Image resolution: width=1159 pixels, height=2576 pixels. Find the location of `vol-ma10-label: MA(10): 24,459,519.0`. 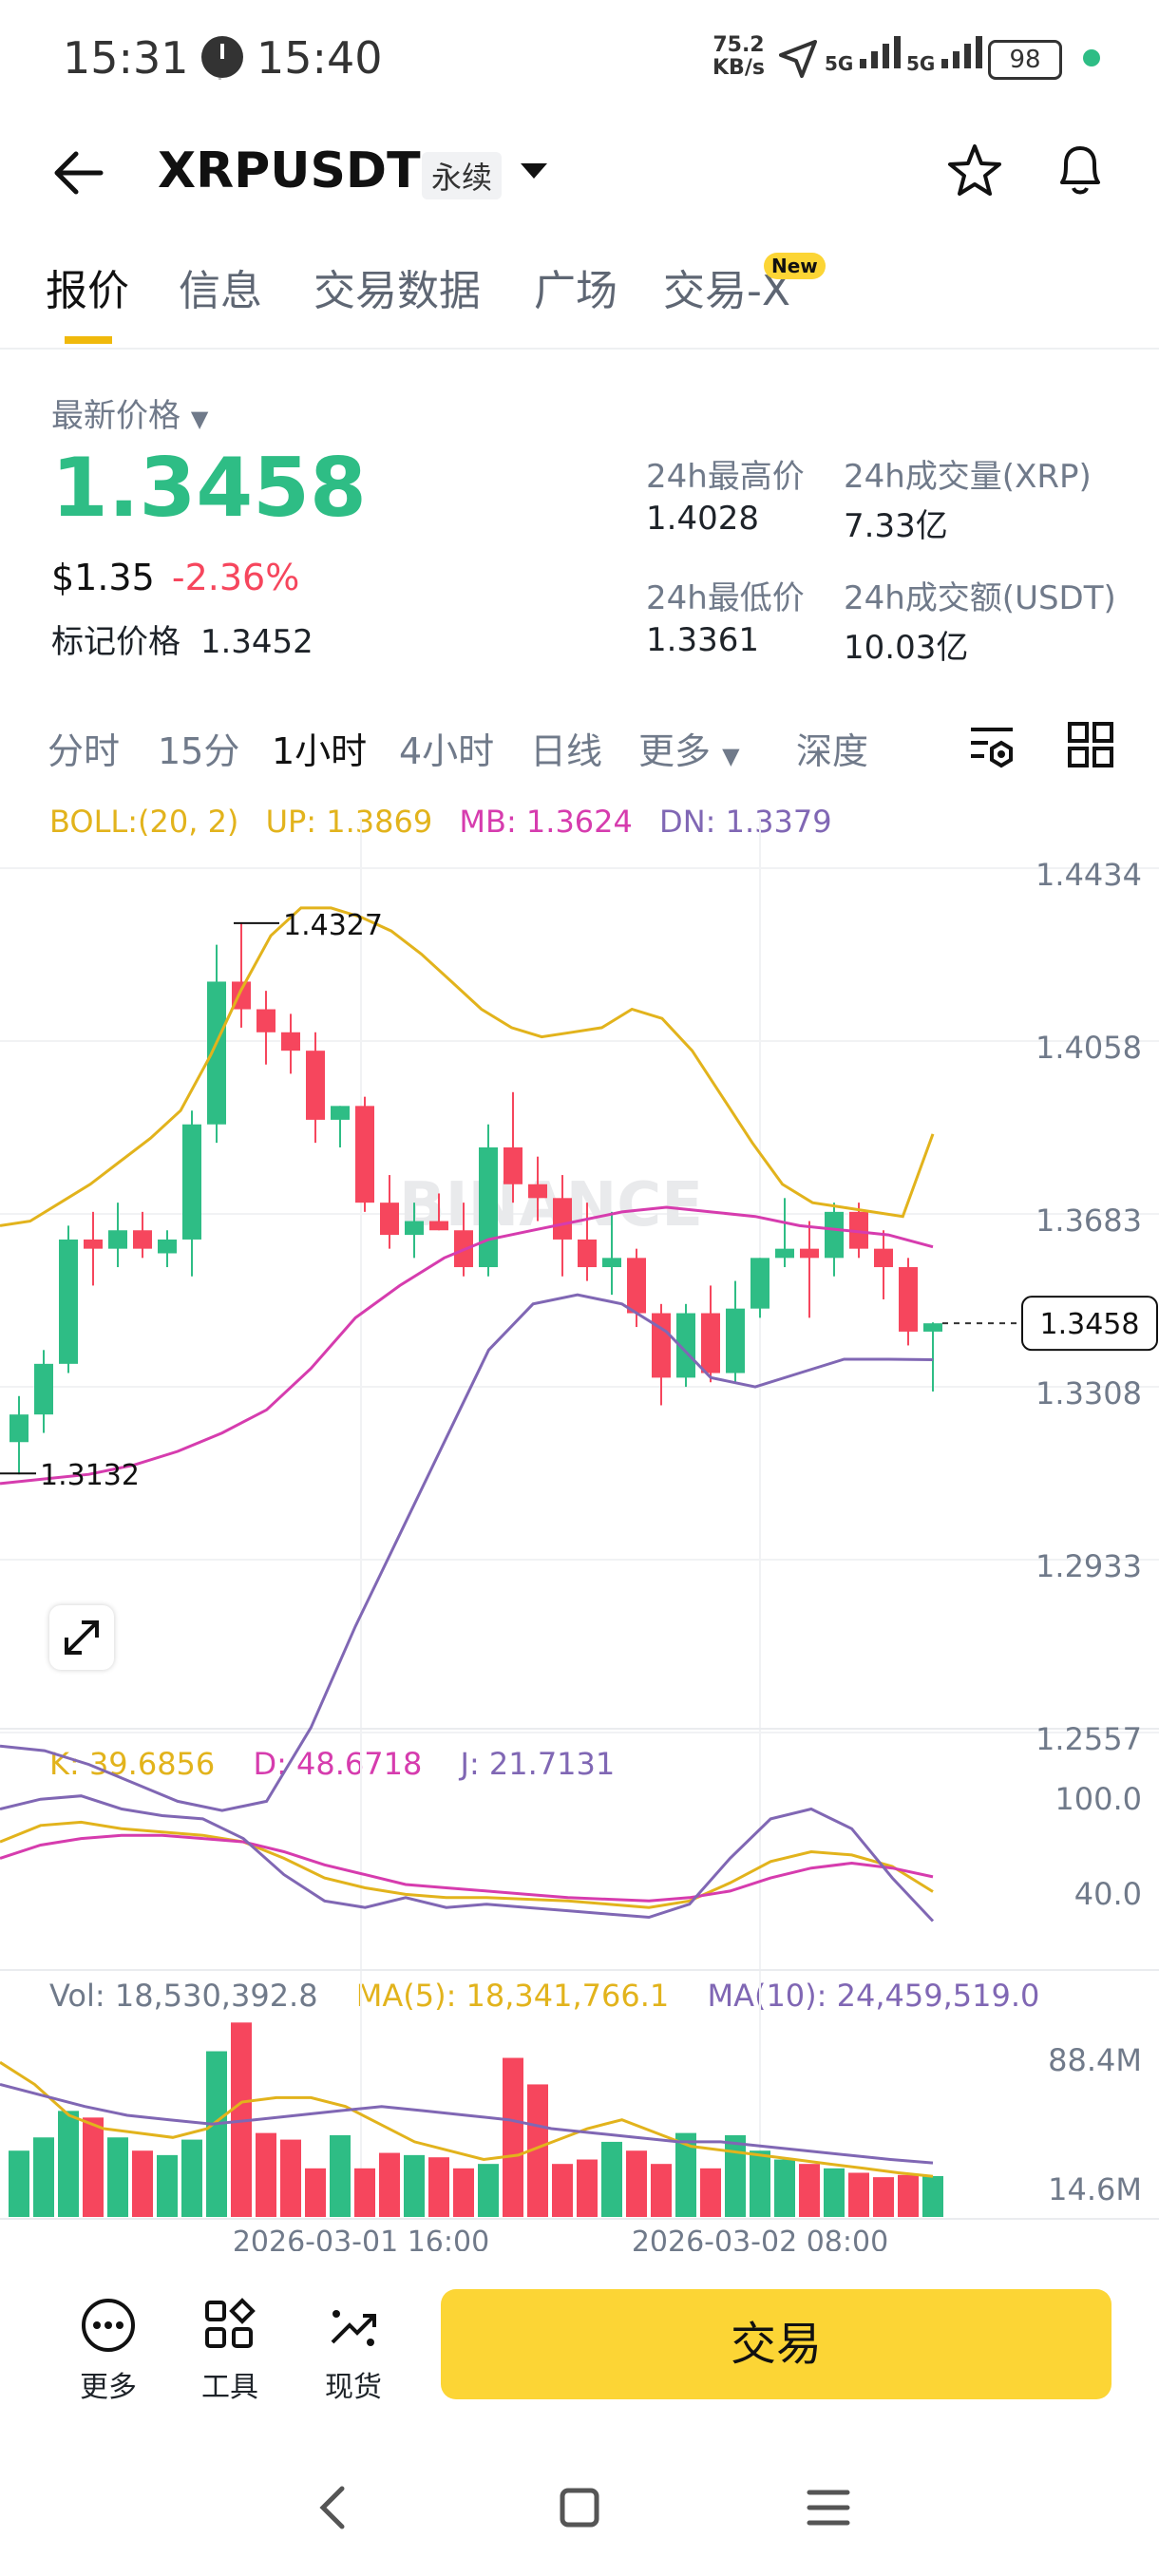

vol-ma10-label: MA(10): 24,459,519.0 is located at coordinates (873, 1996).